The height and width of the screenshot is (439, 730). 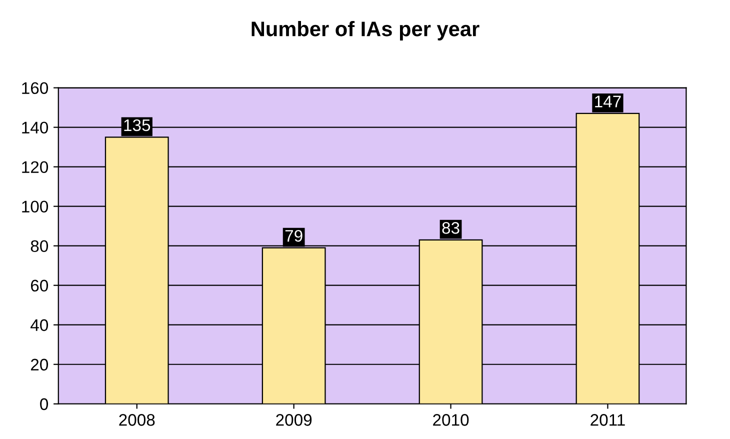 I want to click on y-tick-label: 0, so click(x=44, y=404).